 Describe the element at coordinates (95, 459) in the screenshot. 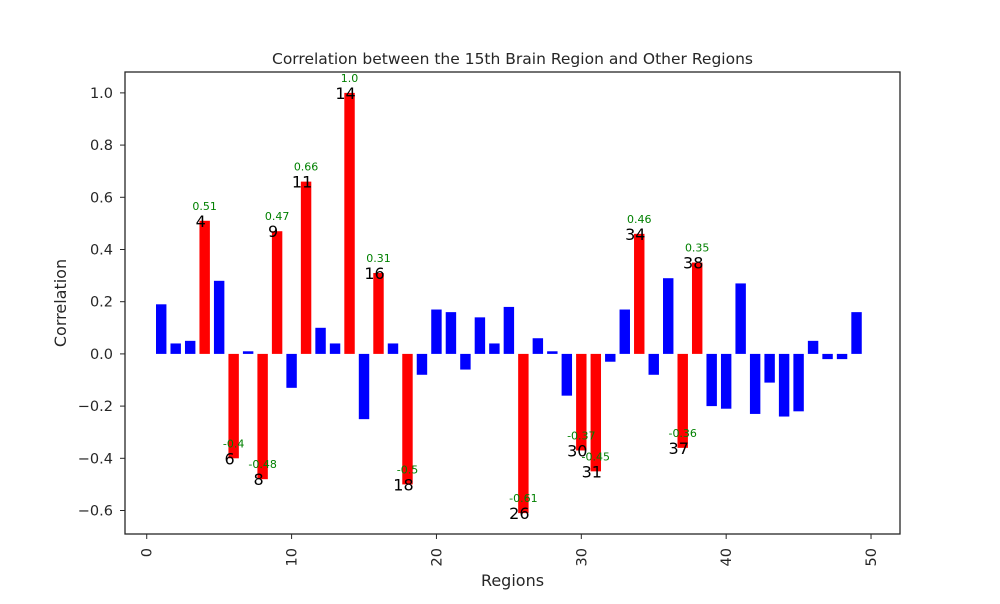

I see `y-tick-label: −0.4` at that location.